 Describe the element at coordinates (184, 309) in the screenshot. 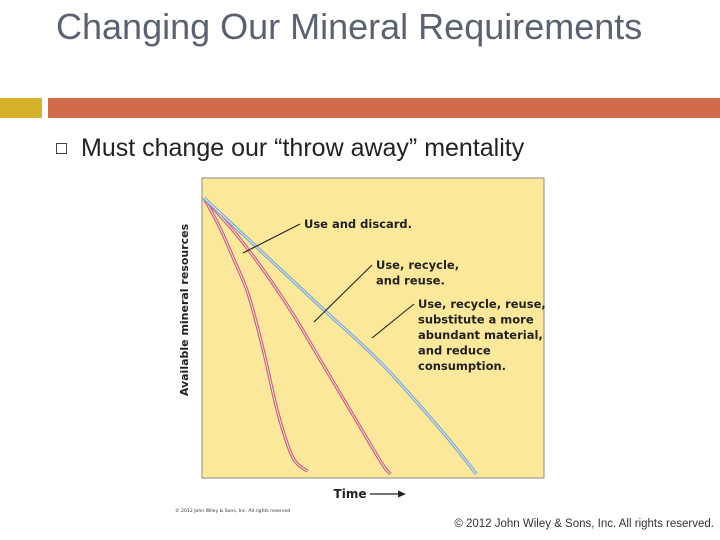

I see `y-axis-label: Available mineral resources` at that location.